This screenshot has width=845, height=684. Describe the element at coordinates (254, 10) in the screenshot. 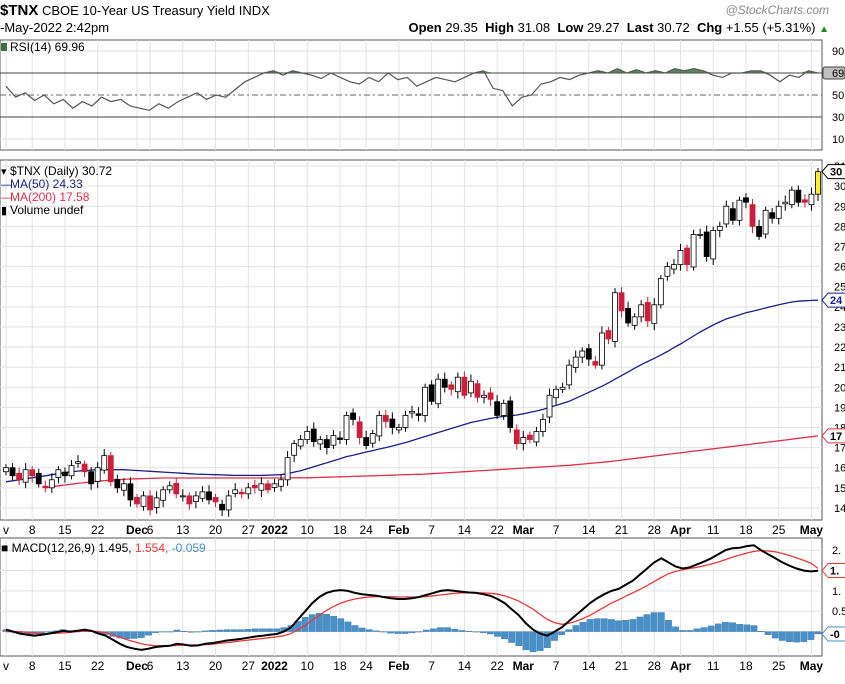

I see `exchange: INDX` at that location.